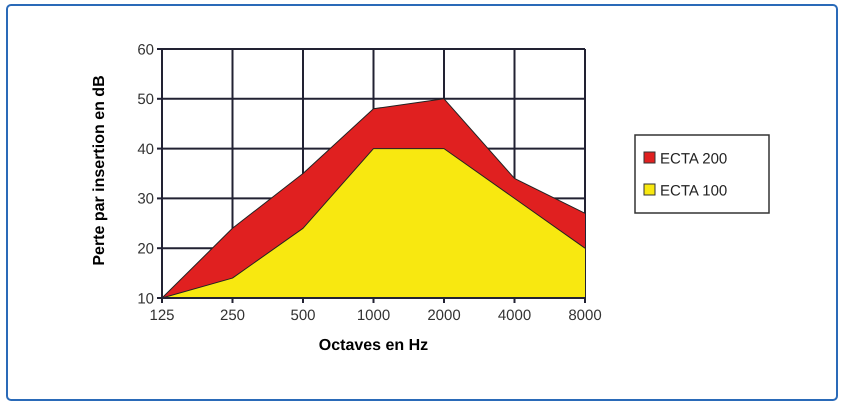 The width and height of the screenshot is (845, 407). Describe the element at coordinates (585, 315) in the screenshot. I see `x-tick-label: 8000` at that location.